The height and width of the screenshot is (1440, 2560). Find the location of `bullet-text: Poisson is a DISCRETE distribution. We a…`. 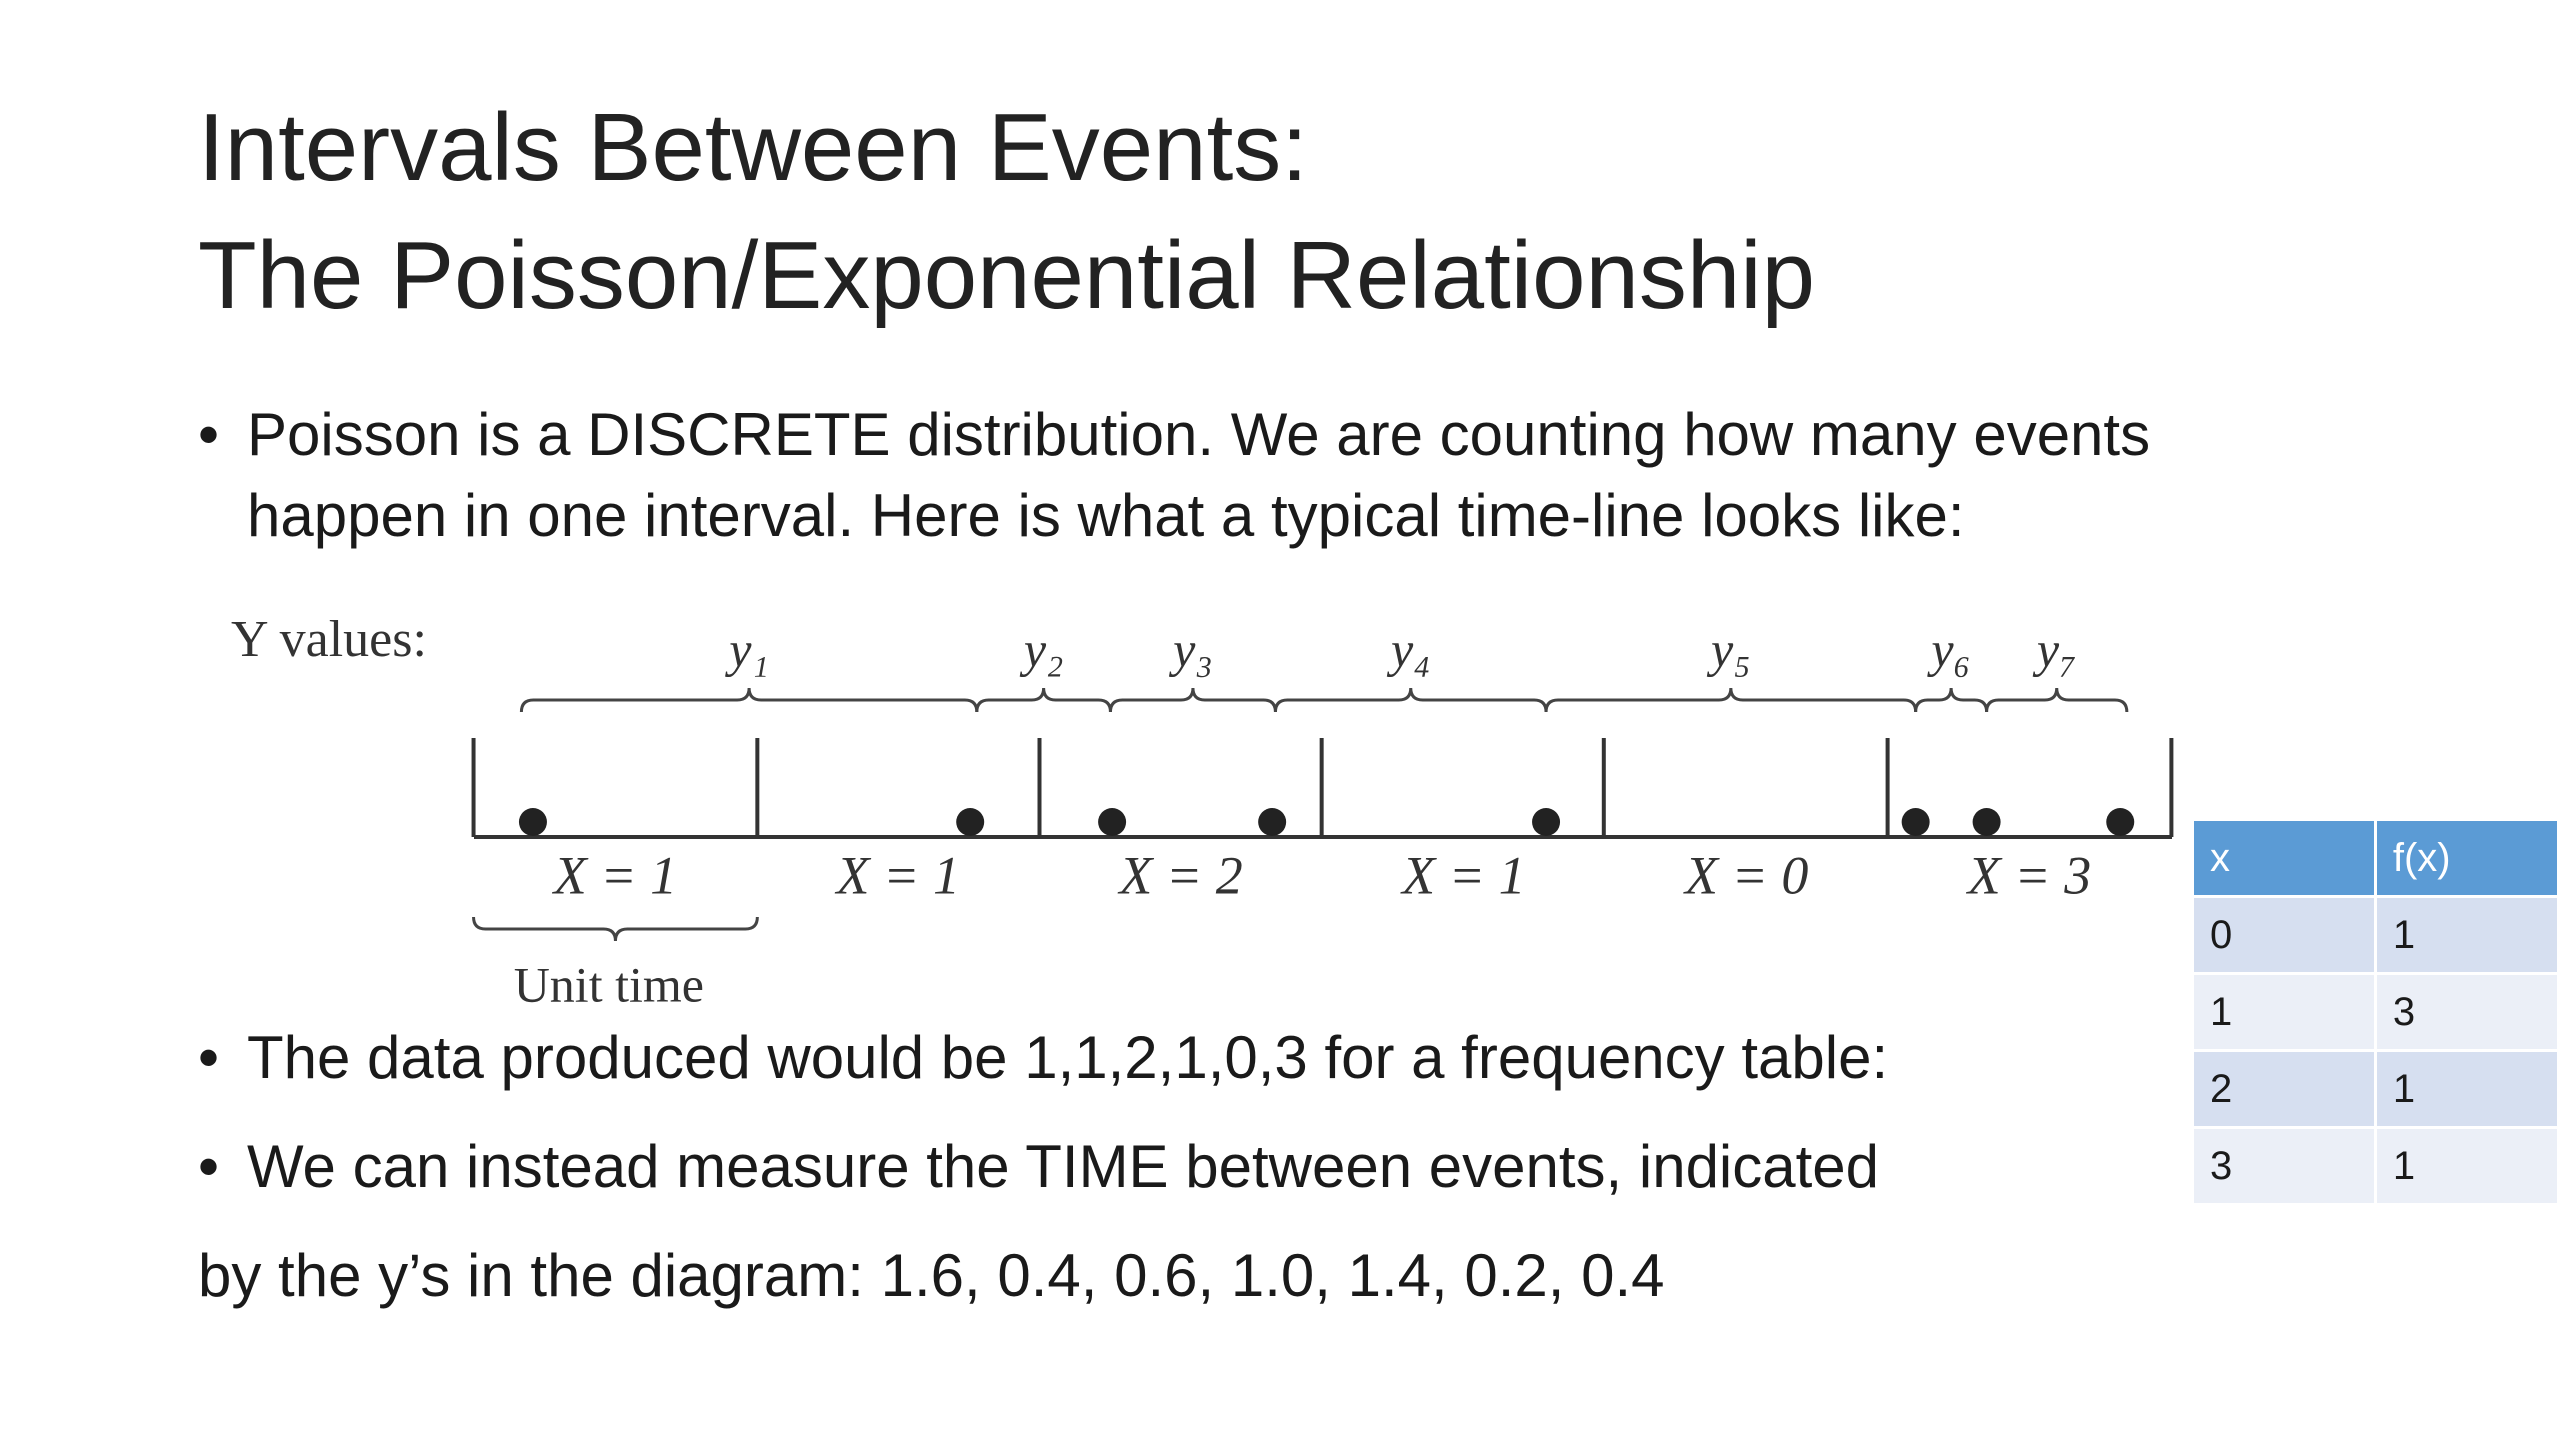

bullet-text: Poisson is a DISCRETE distribution. We a… is located at coordinates (1199, 434).